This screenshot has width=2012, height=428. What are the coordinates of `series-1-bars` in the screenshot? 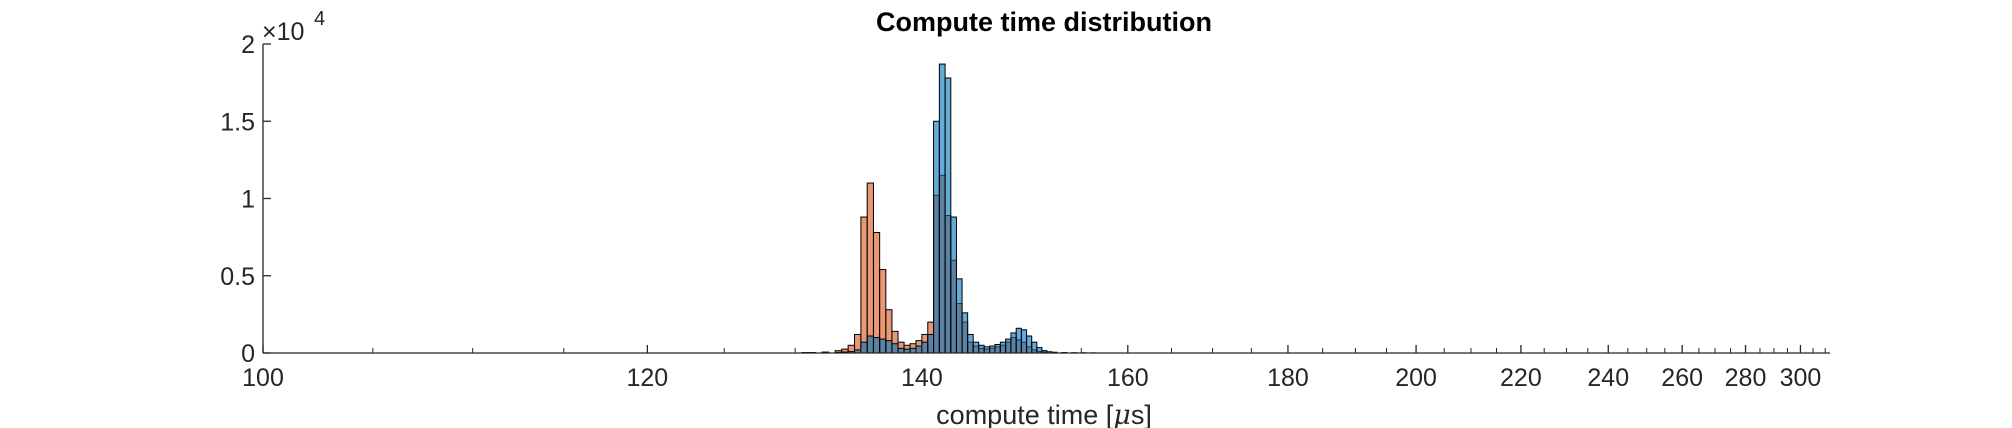 It's located at (949, 208).